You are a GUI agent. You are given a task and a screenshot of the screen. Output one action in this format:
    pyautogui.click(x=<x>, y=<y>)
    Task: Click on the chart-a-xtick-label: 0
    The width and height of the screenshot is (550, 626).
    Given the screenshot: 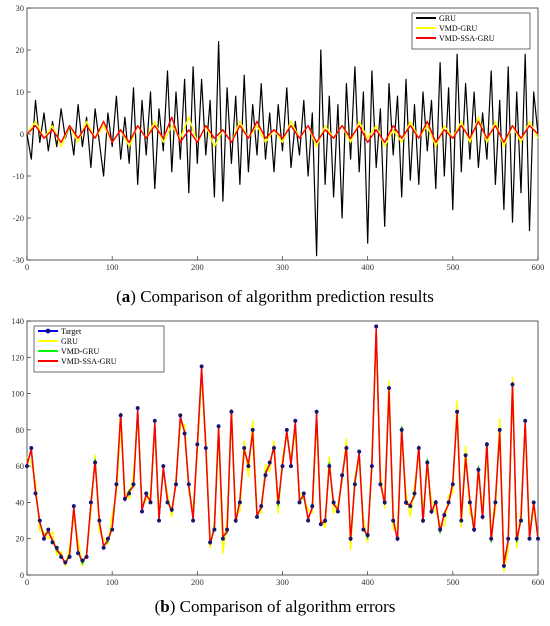 What is the action you would take?
    pyautogui.click(x=27, y=267)
    